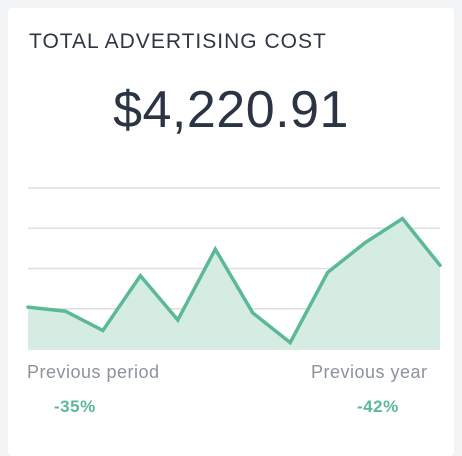 This screenshot has width=462, height=456. I want to click on widget-title: TOTAL ADVERTISING COST, so click(178, 41).